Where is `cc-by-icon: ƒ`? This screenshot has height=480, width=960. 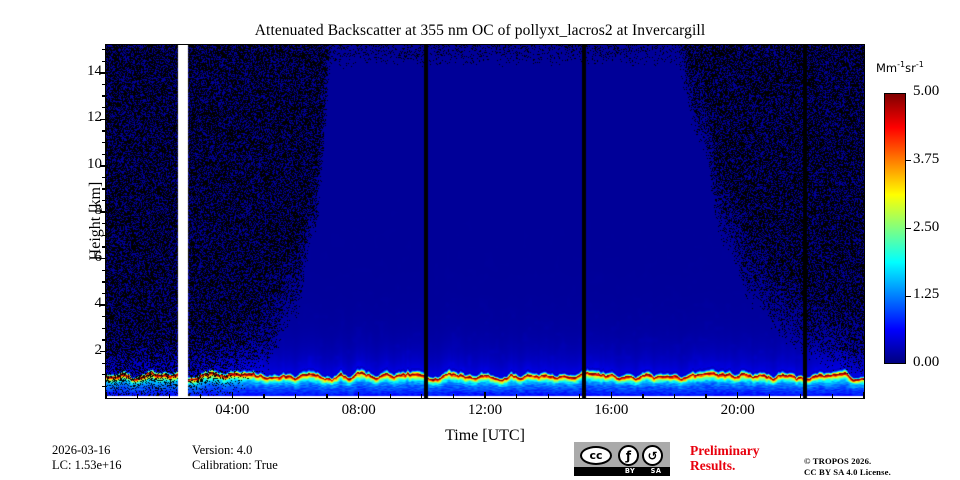
cc-by-icon: ƒ is located at coordinates (628, 455).